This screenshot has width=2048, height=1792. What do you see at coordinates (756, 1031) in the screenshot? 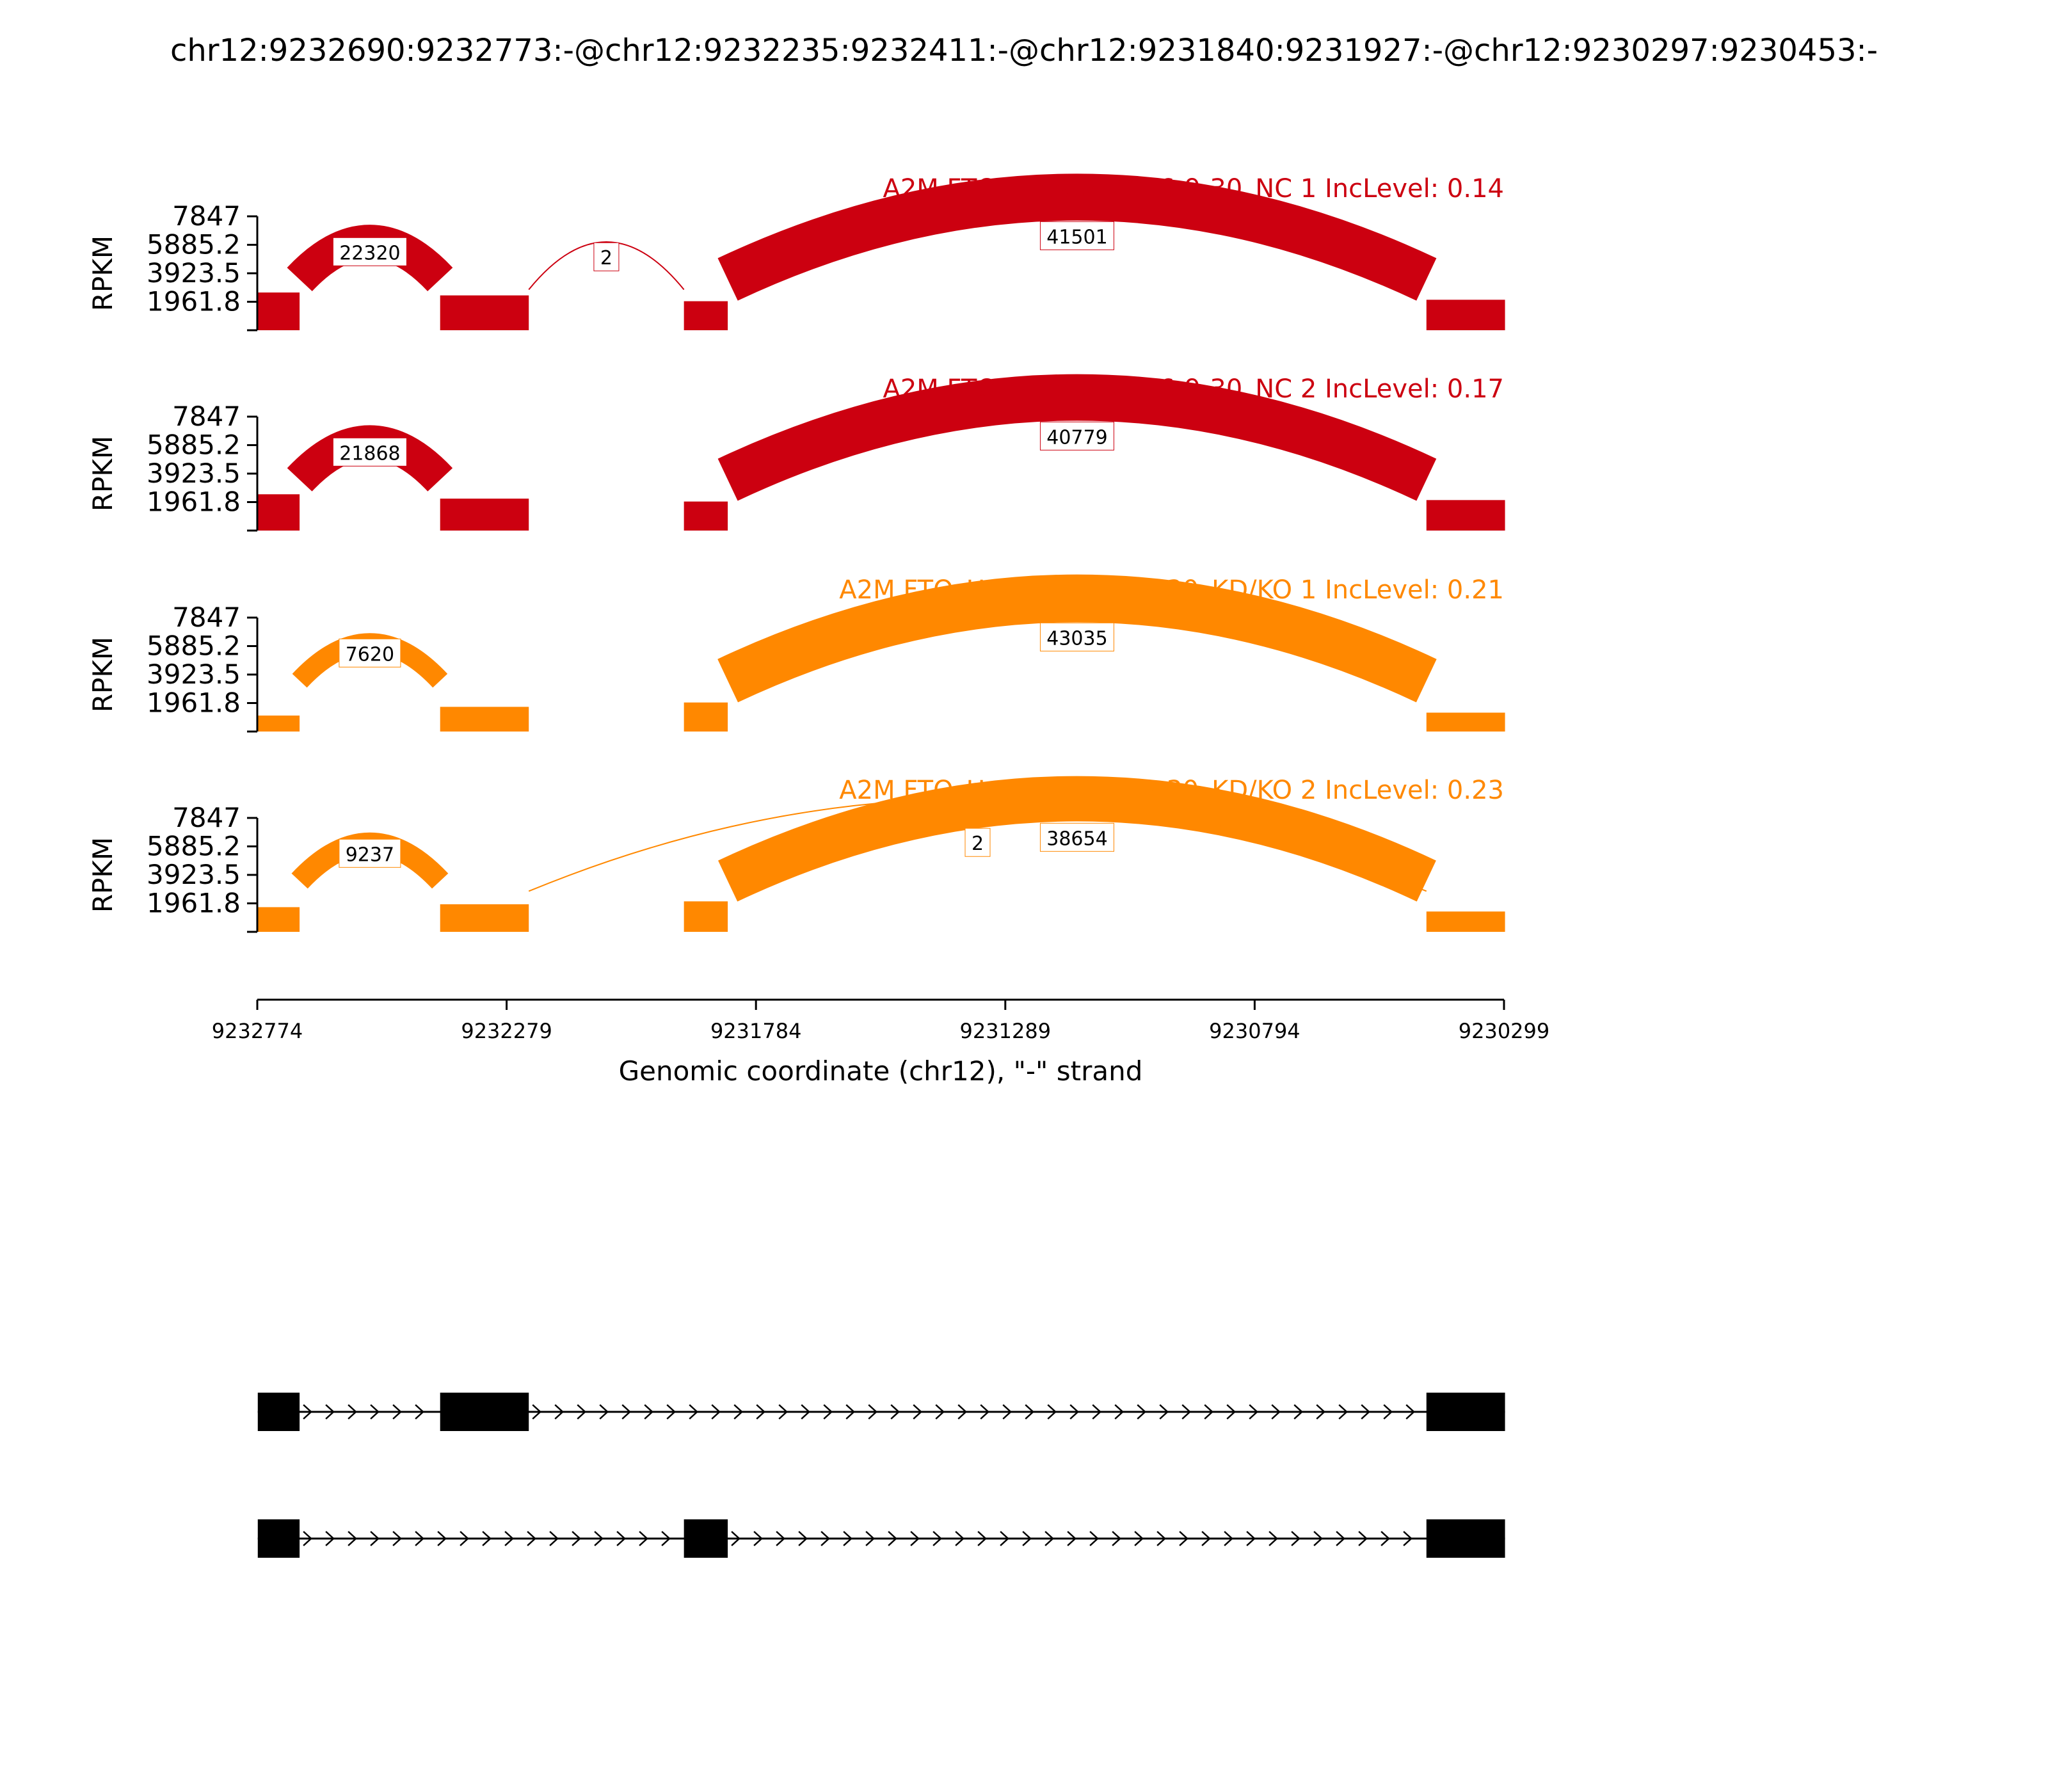
I see `x-tick-label: 9231784` at bounding box center [756, 1031].